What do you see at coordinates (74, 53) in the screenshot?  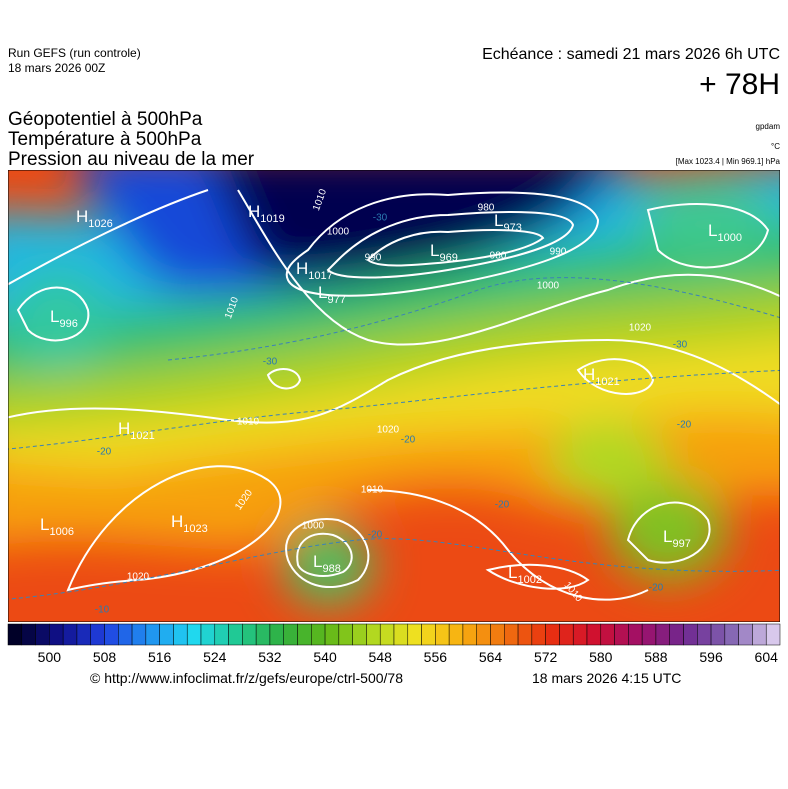 I see `run-name: Run GEFS (run controle)` at bounding box center [74, 53].